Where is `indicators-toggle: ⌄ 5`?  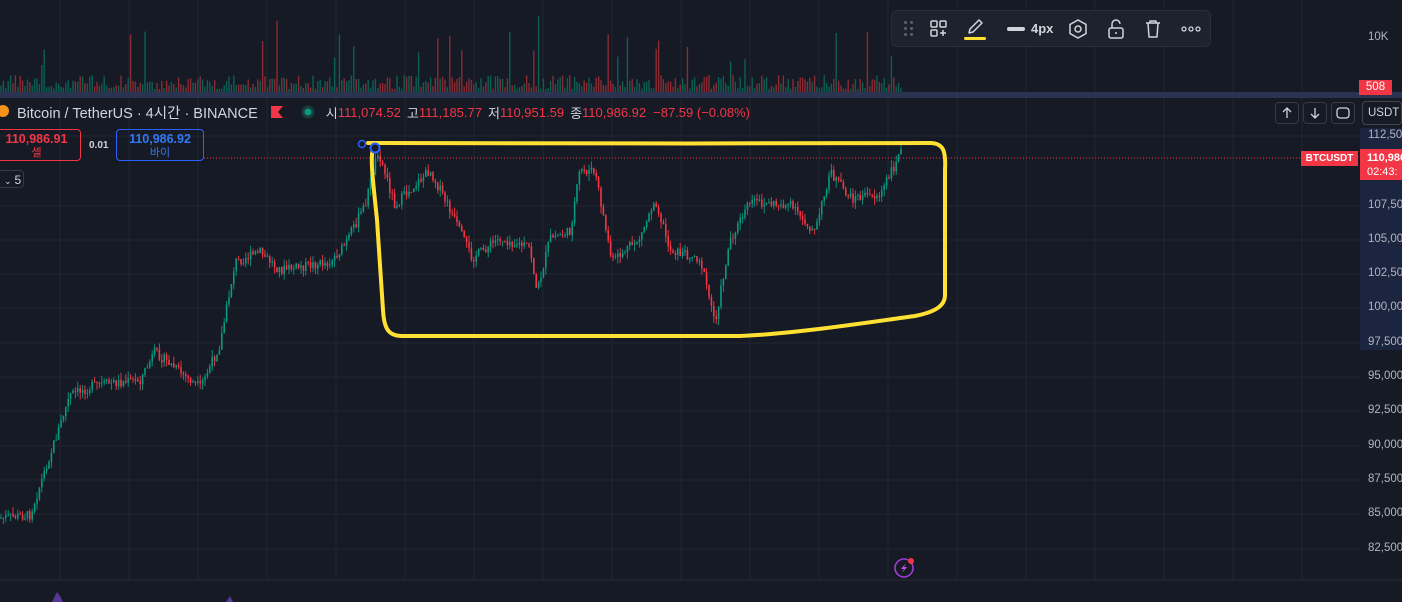 indicators-toggle: ⌄ 5 is located at coordinates (12, 179).